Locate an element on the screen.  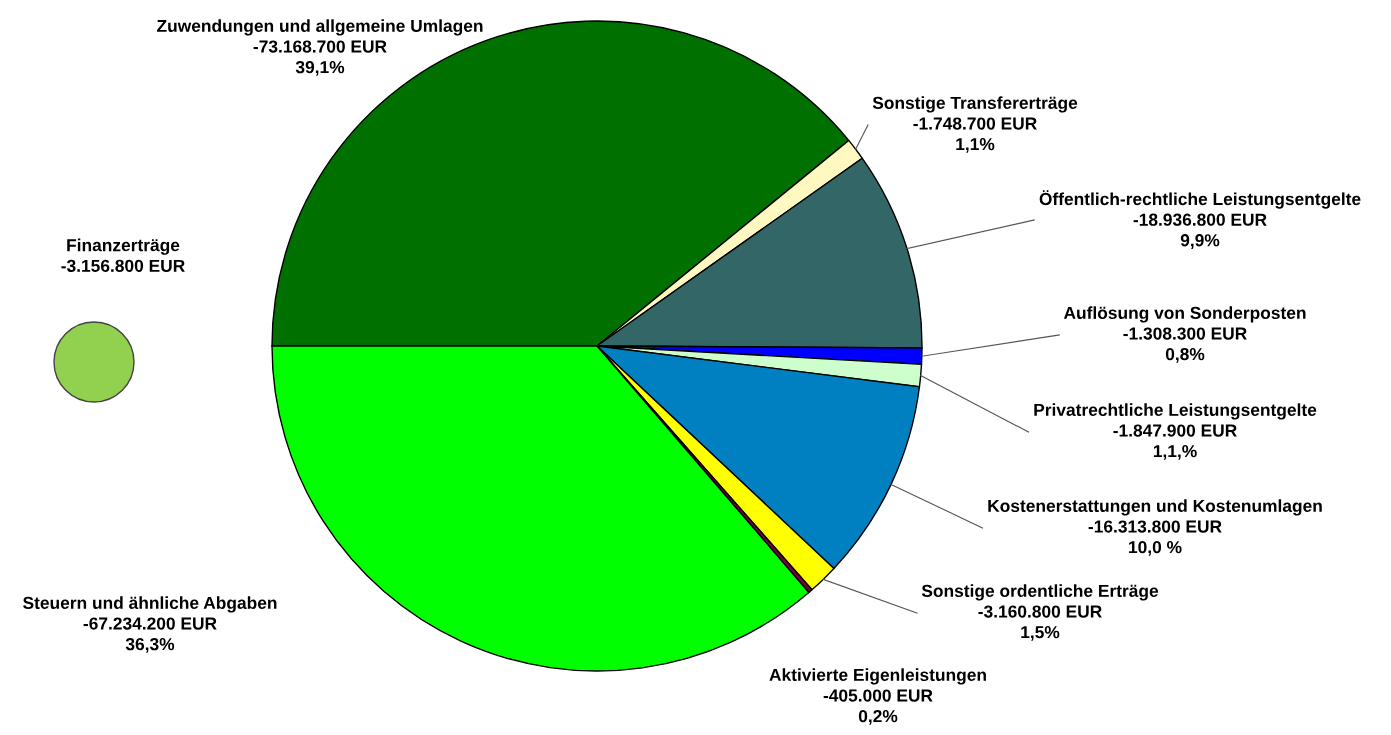
slice-label: Aktivierte Eigenleistungen is located at coordinates (877, 676).